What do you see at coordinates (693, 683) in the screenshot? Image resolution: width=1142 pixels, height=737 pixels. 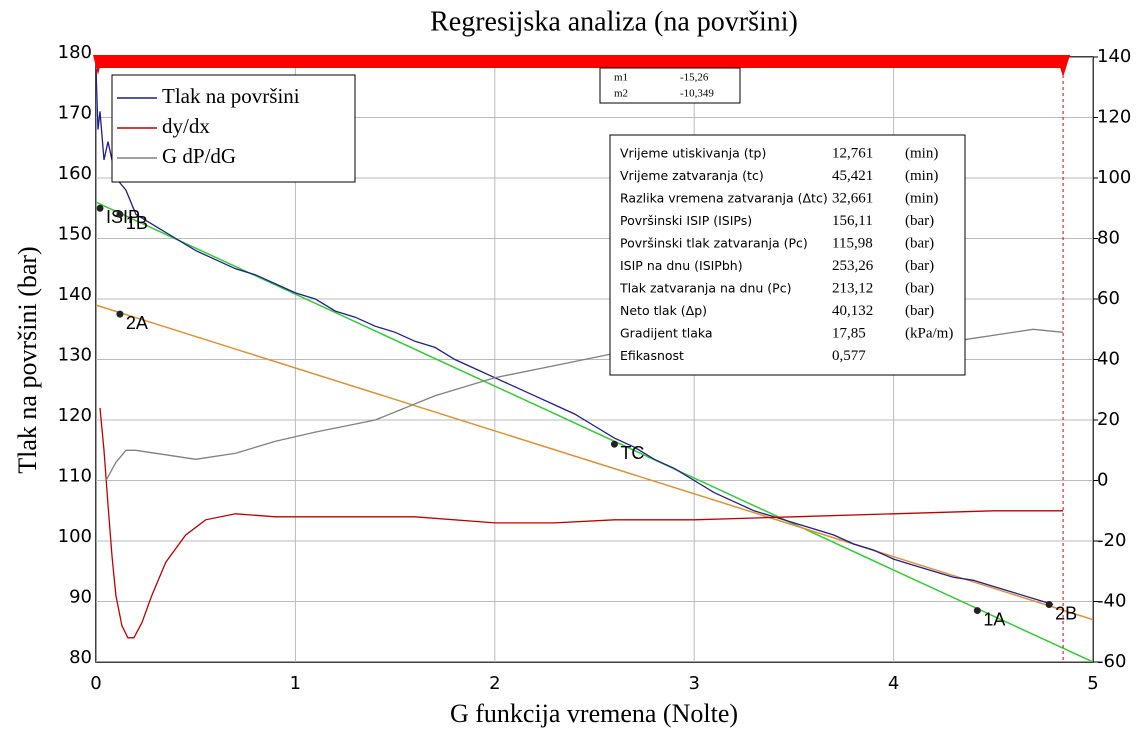 I see `x-tick-label: 3` at bounding box center [693, 683].